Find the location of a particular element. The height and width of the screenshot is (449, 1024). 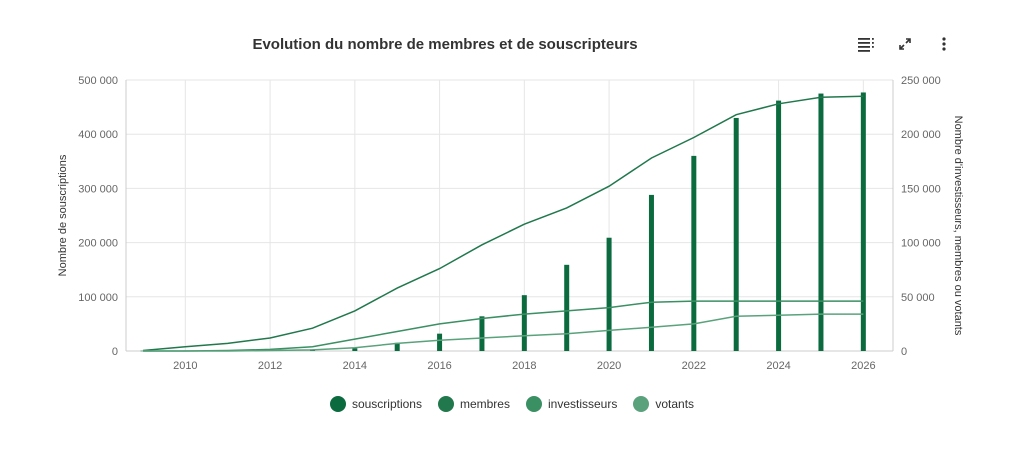

x-tick-label: 2022 is located at coordinates (694, 366).